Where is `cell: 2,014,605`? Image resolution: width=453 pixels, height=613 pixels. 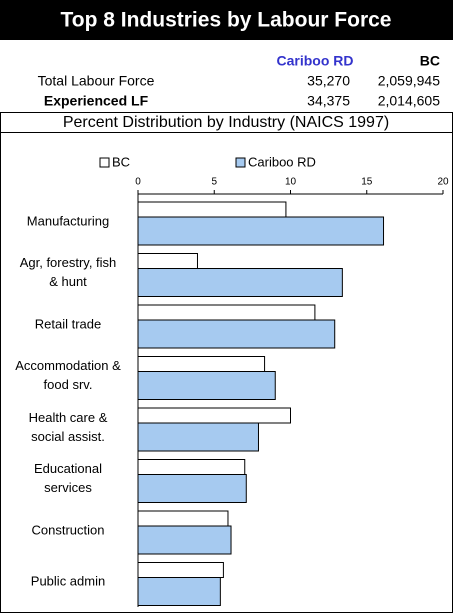 cell: 2,014,605 is located at coordinates (409, 101).